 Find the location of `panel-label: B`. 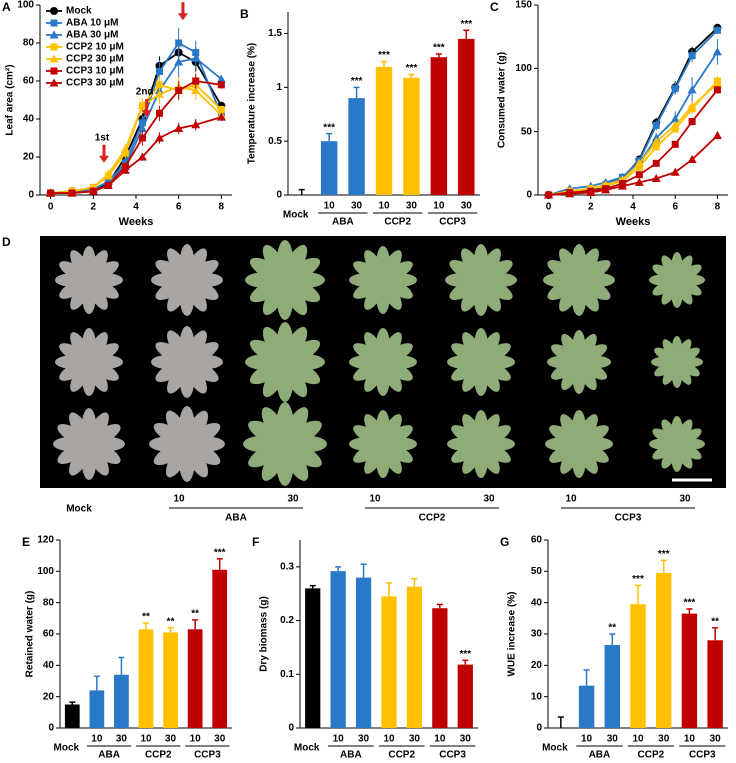

panel-label: B is located at coordinates (244, 14).